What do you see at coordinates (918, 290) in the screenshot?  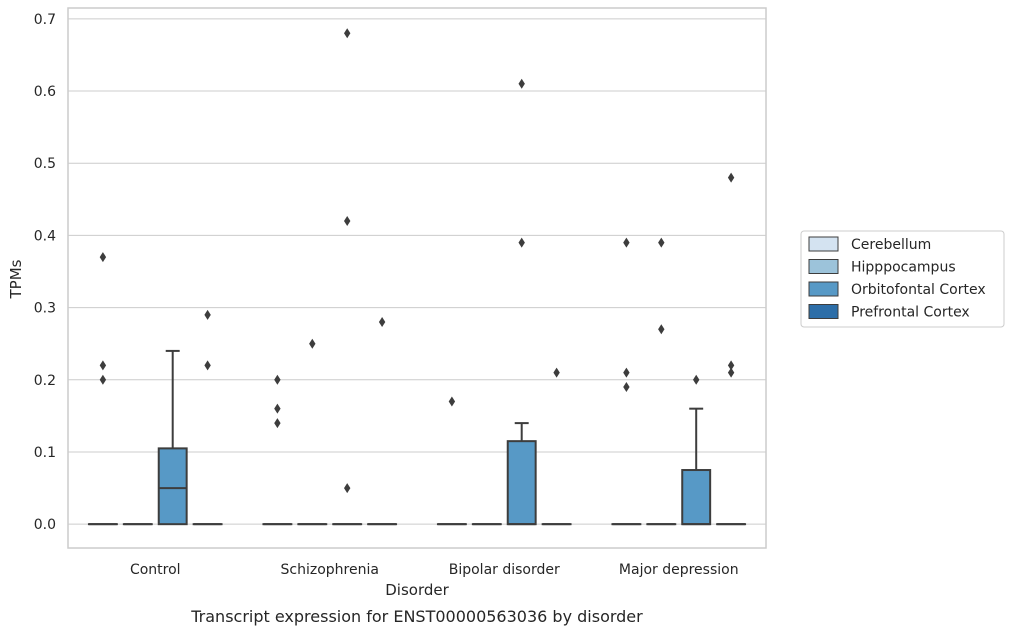 I see `legend-entry: Orbitofontal Cortex` at bounding box center [918, 290].